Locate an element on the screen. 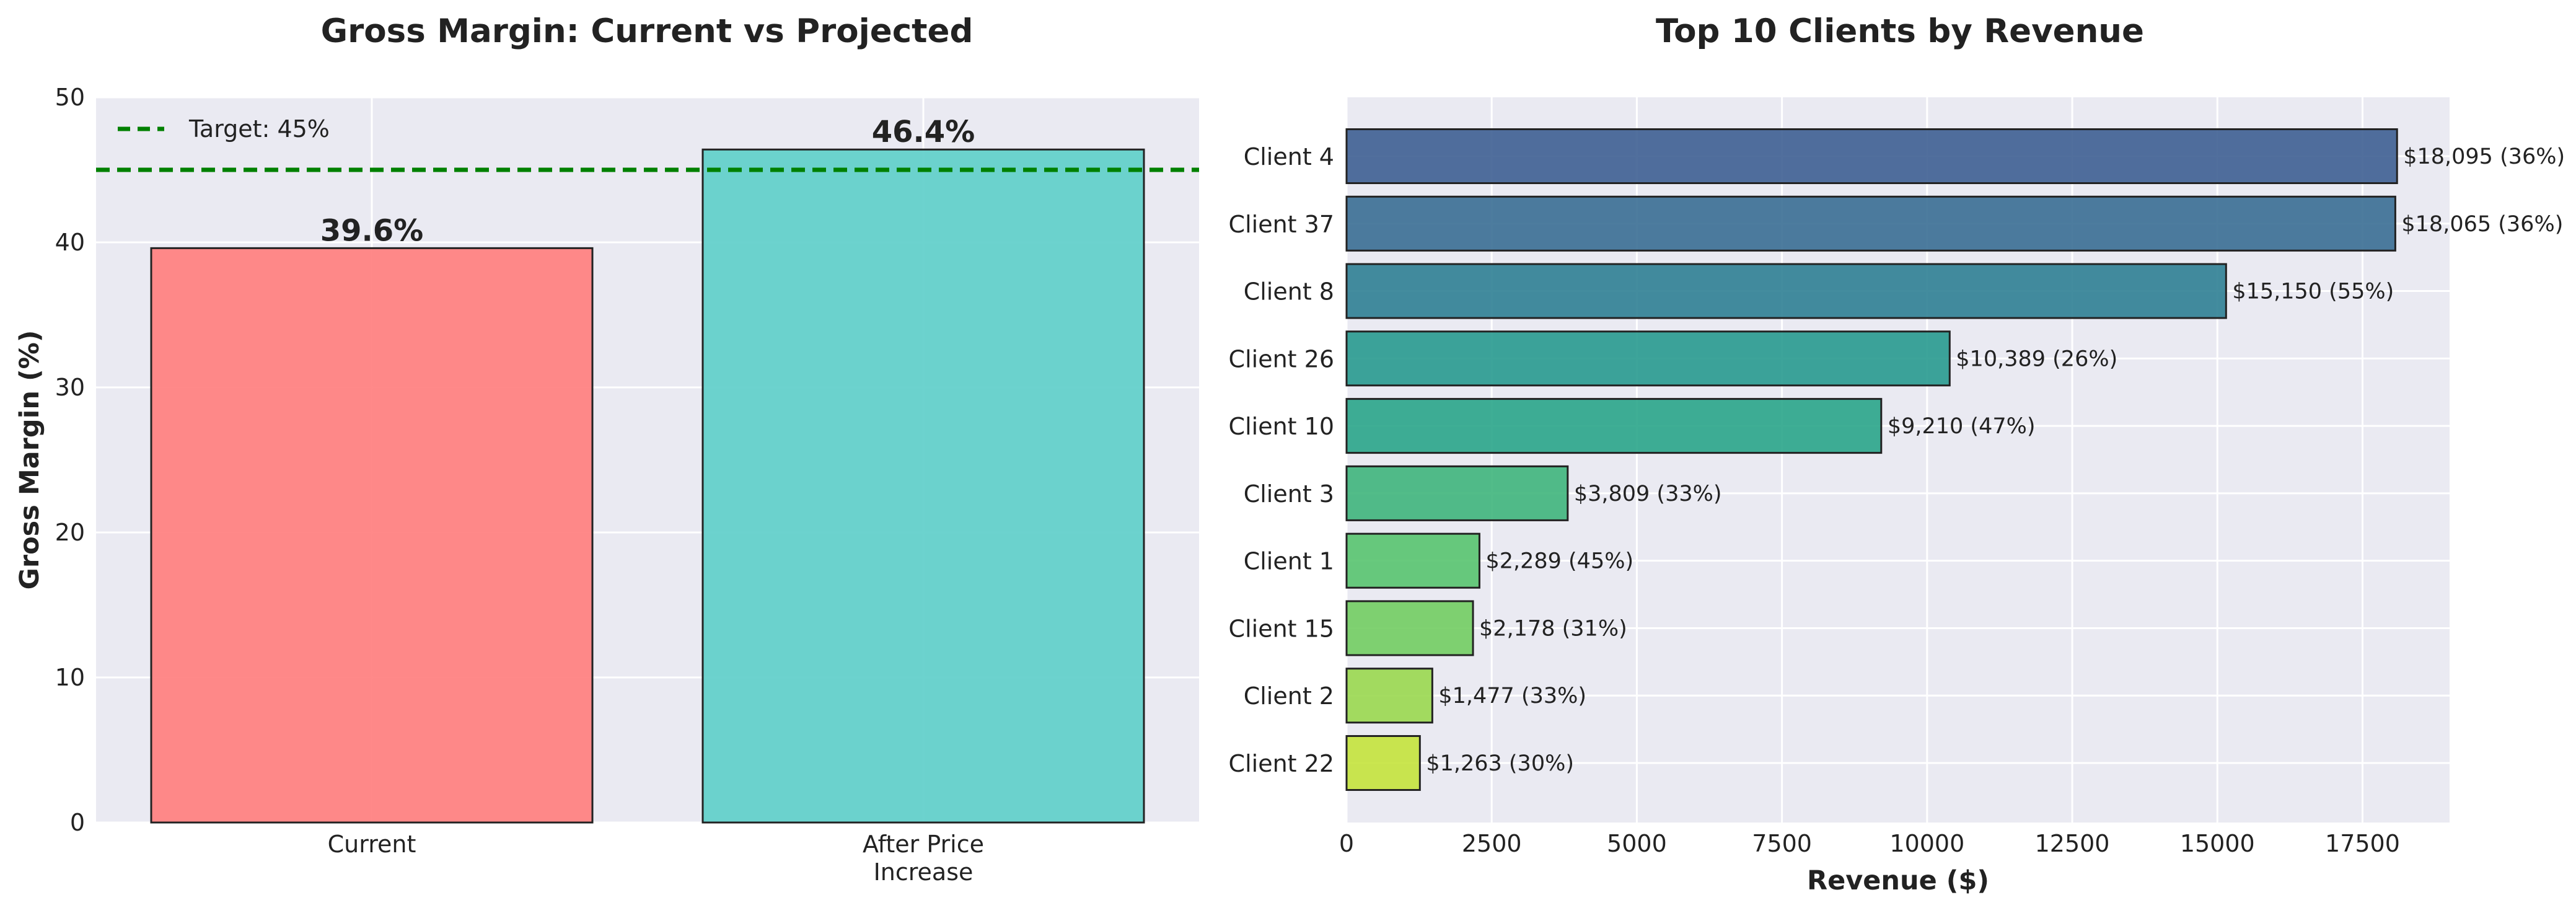 This screenshot has width=2576, height=913. right-y-tick-label: Client 2 is located at coordinates (1289, 696).